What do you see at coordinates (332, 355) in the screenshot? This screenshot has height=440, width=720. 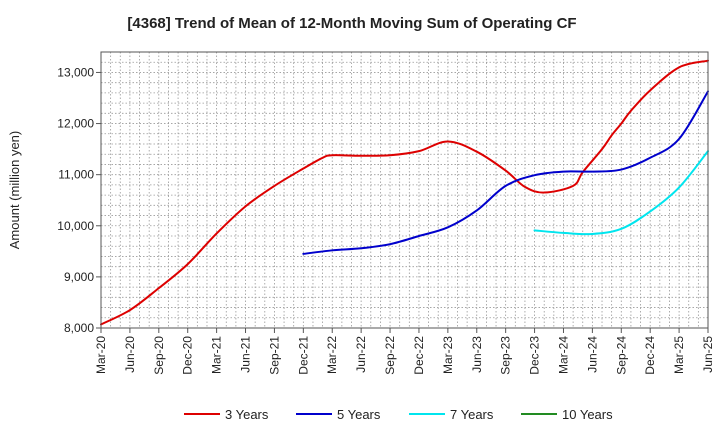 I see `x-tick-label: Mar-22` at bounding box center [332, 355].